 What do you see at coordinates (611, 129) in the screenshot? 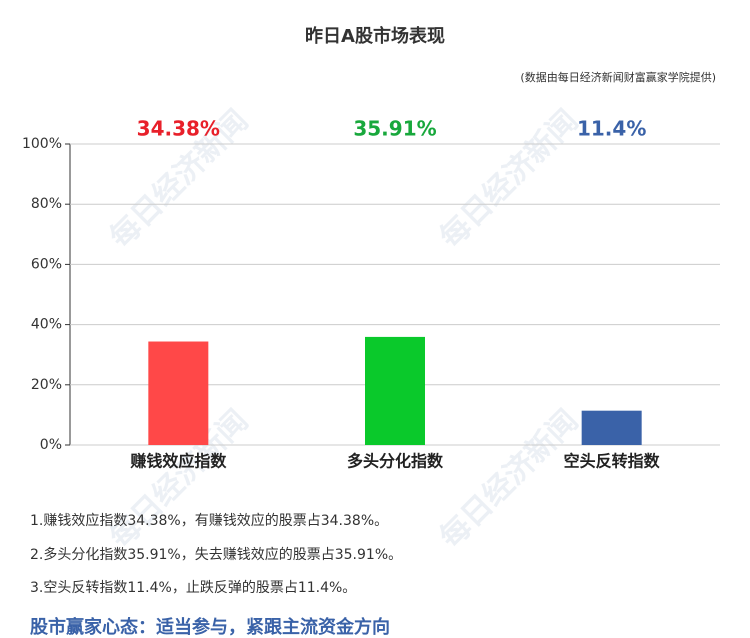
I see `value-label: 11.4%` at bounding box center [611, 129].